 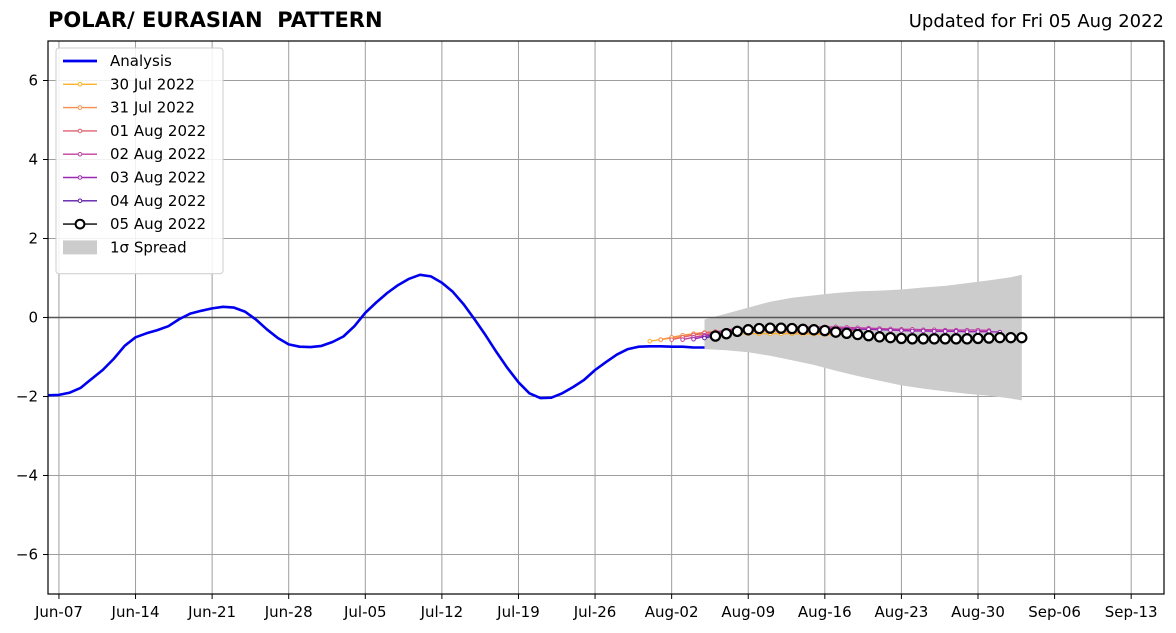 What do you see at coordinates (141, 61) in the screenshot?
I see `legend-label: Analysis` at bounding box center [141, 61].